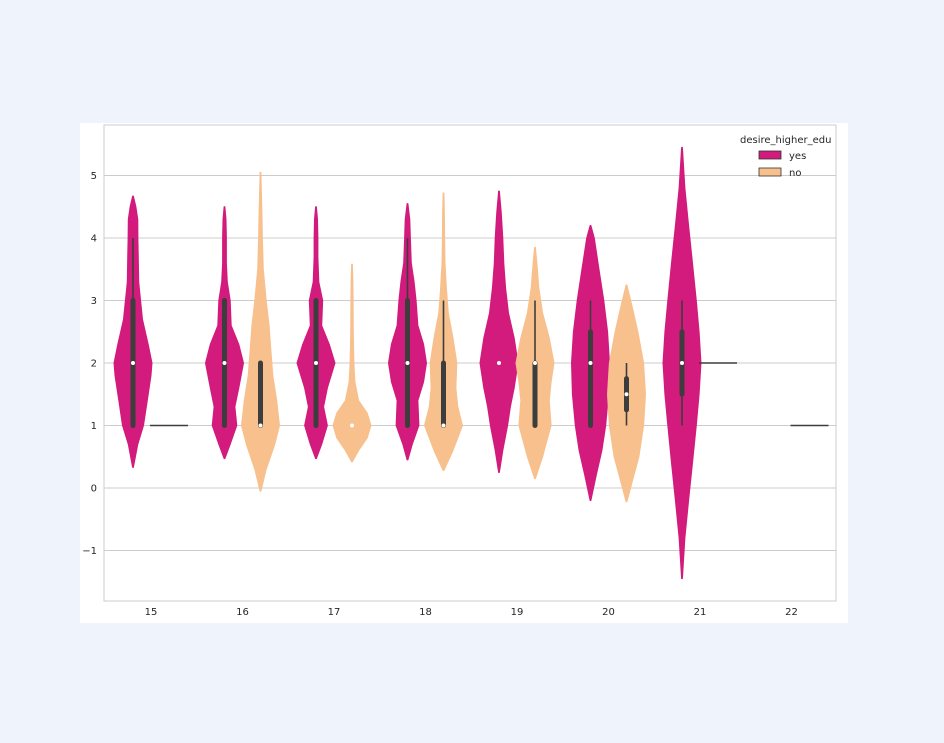 The width and height of the screenshot is (944, 743). I want to click on x-tick-label: 21, so click(700, 612).